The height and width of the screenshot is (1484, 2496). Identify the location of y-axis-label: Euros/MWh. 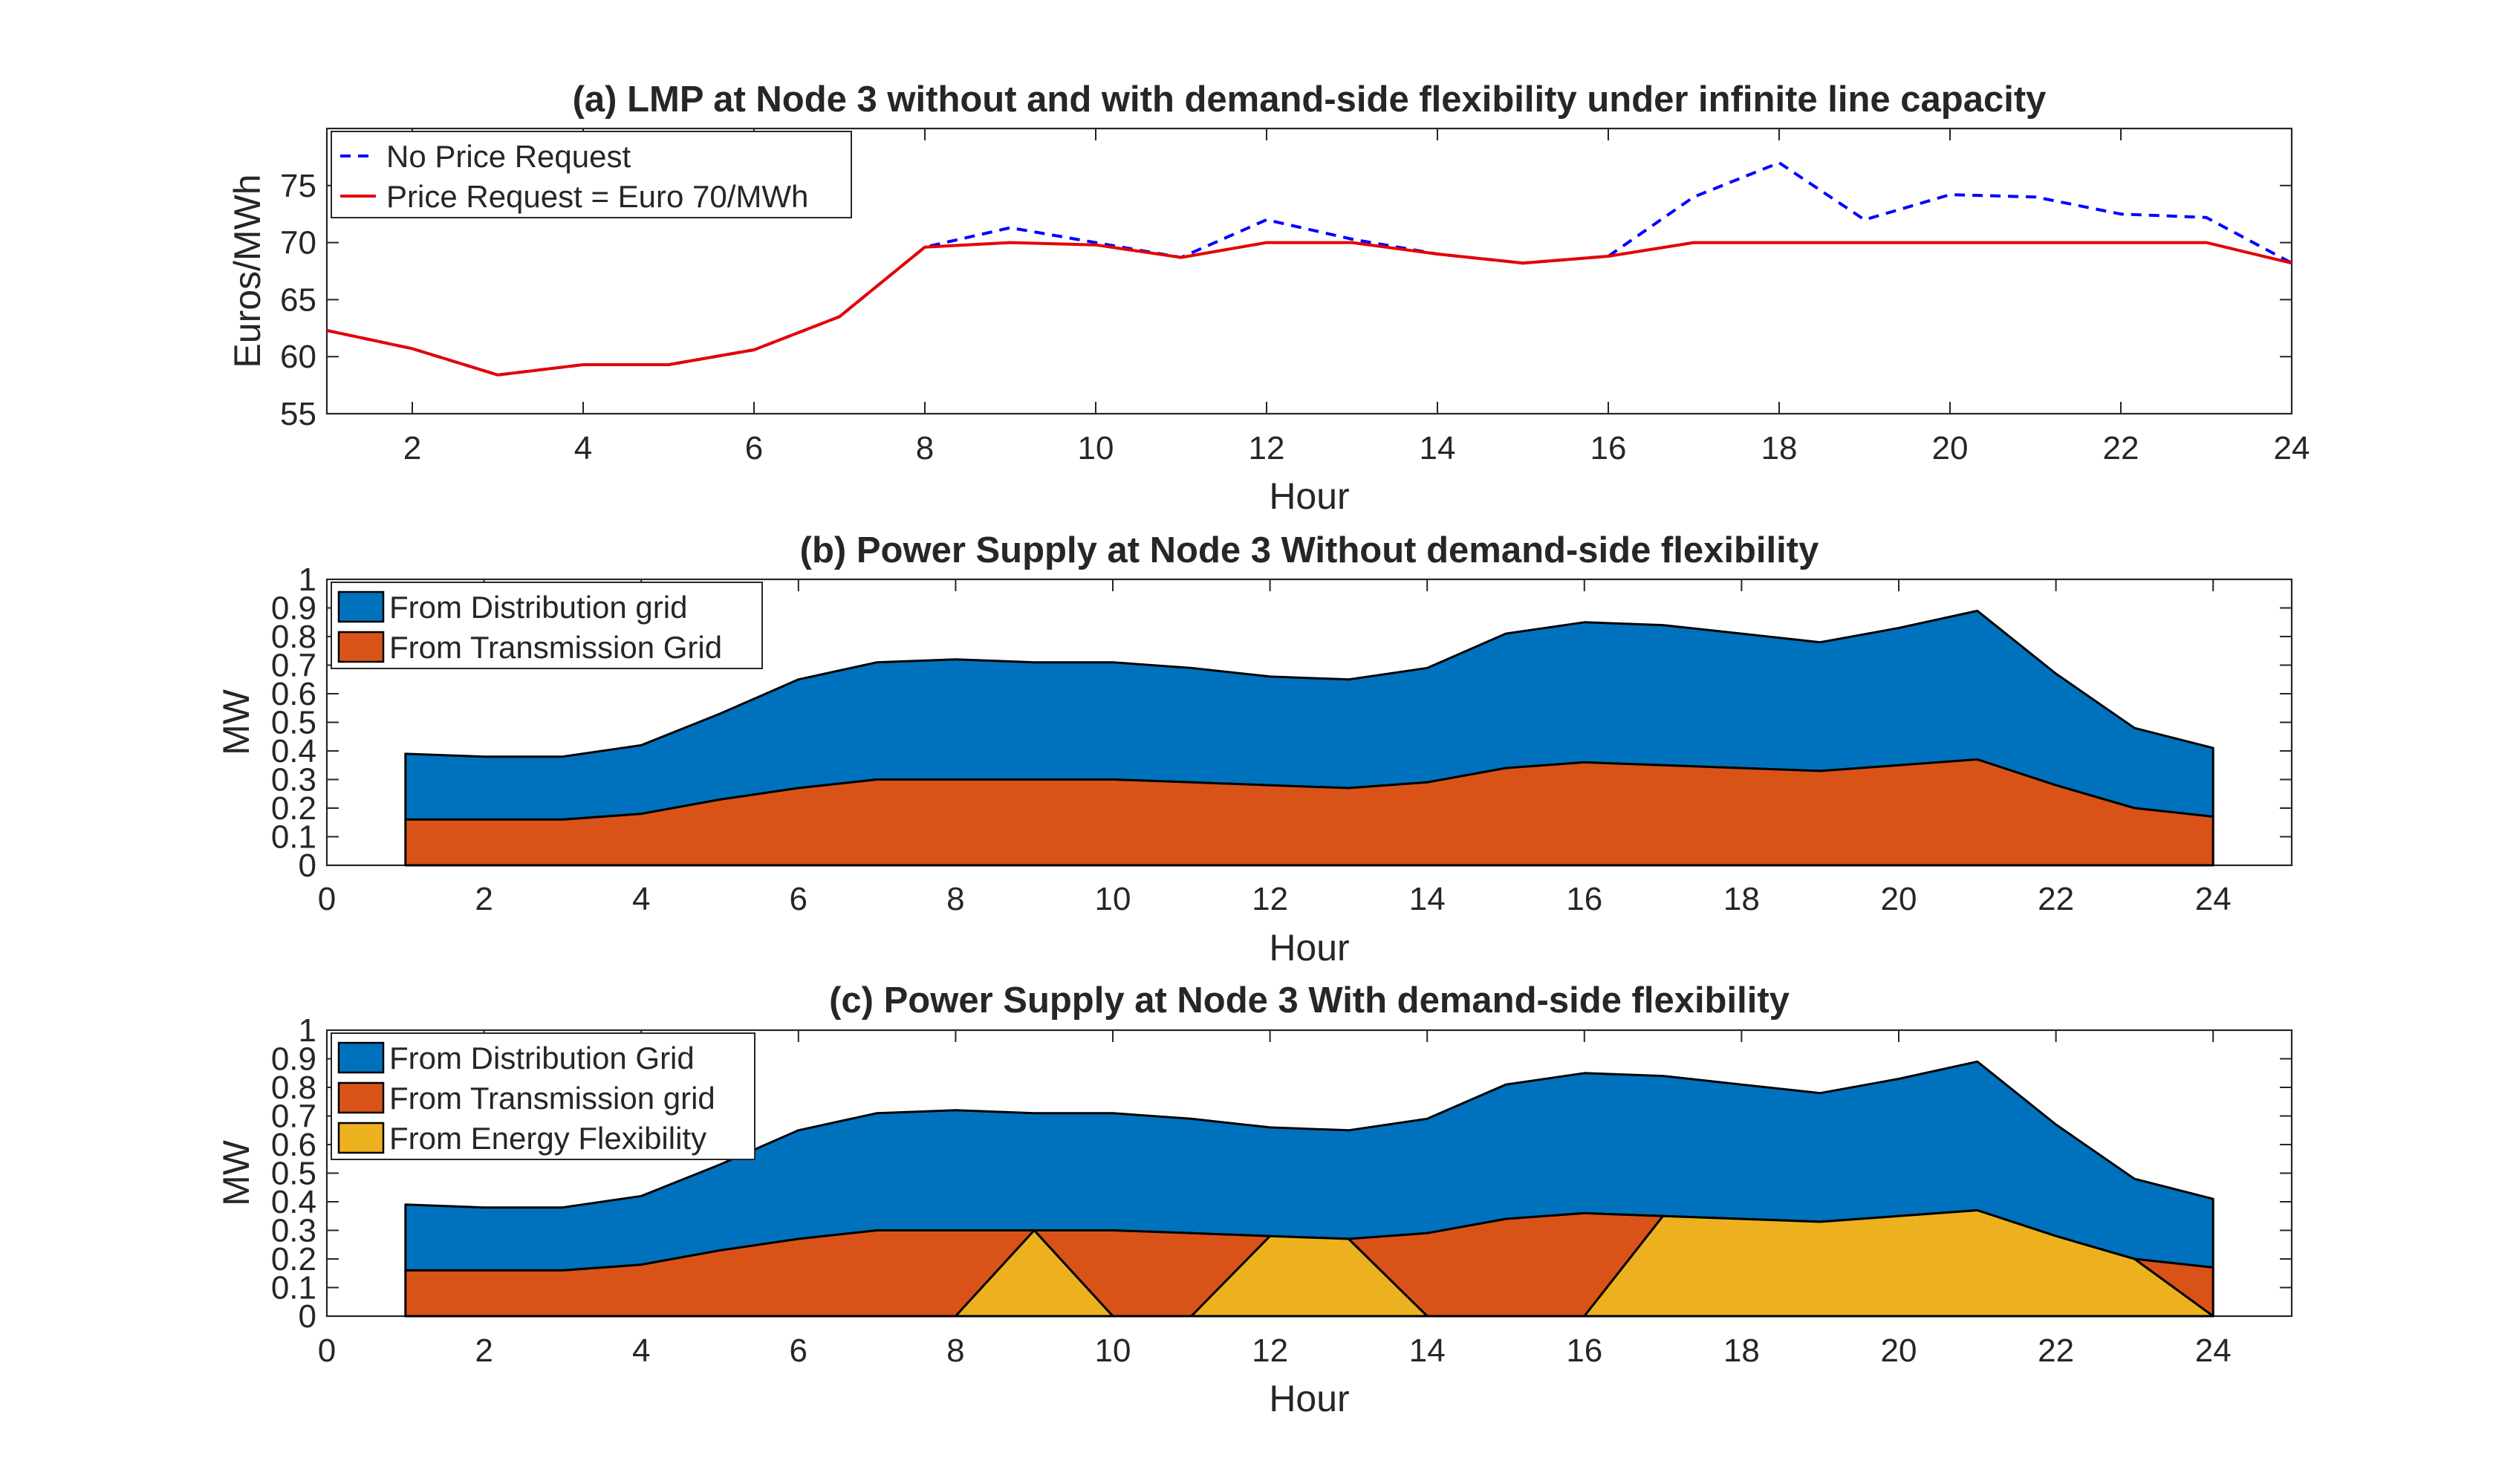
(248, 271).